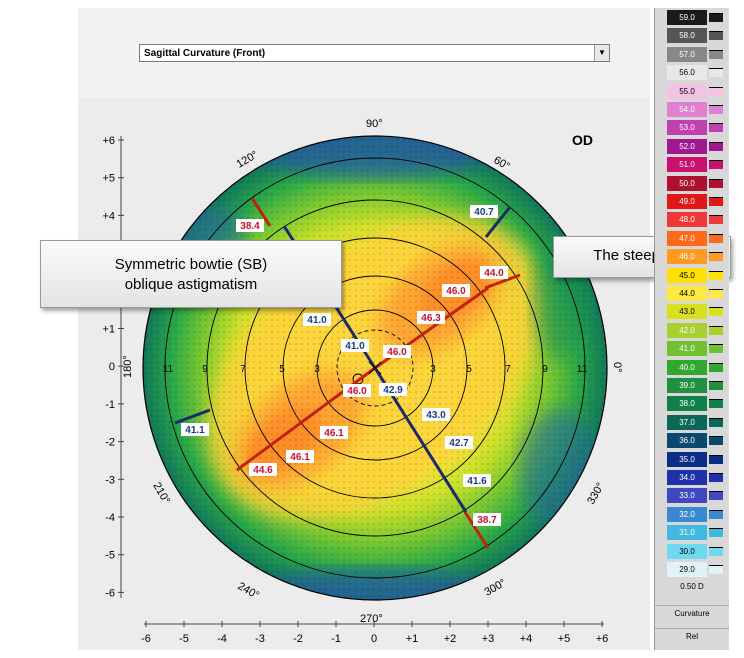  What do you see at coordinates (195, 429) in the screenshot?
I see `flat-value-8: 41.1` at bounding box center [195, 429].